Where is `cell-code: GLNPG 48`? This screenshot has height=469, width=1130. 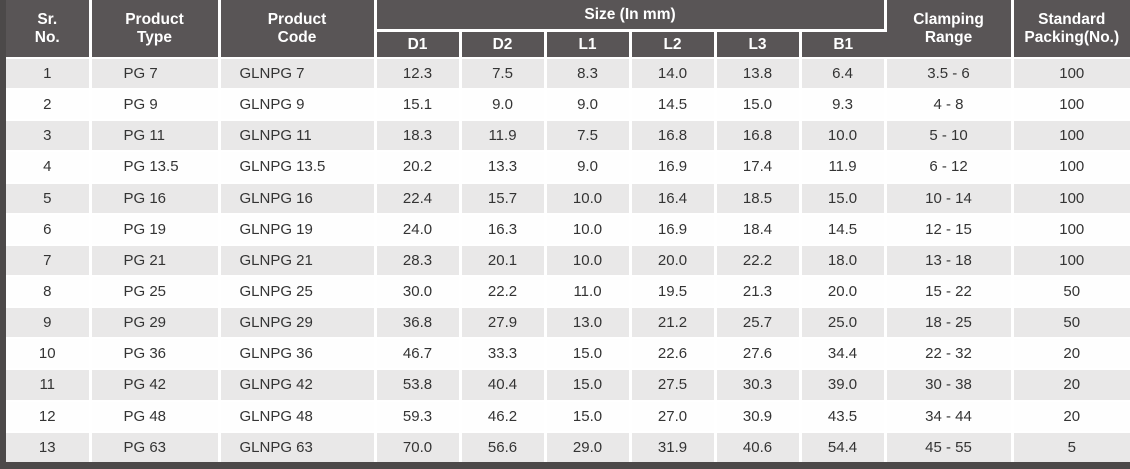 cell-code: GLNPG 48 is located at coordinates (298, 415).